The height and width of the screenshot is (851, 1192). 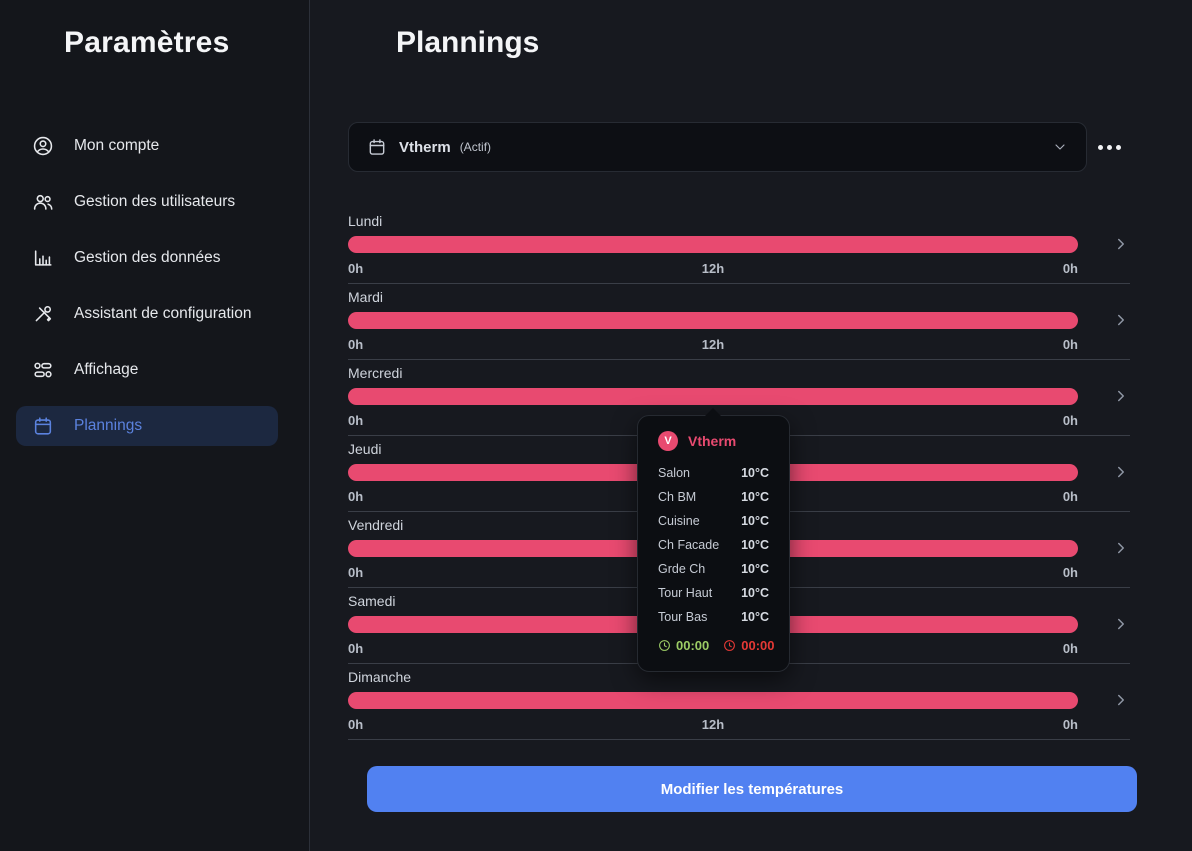 What do you see at coordinates (713, 521) in the screenshot?
I see `tooltip-row: Cuisine 10°C` at bounding box center [713, 521].